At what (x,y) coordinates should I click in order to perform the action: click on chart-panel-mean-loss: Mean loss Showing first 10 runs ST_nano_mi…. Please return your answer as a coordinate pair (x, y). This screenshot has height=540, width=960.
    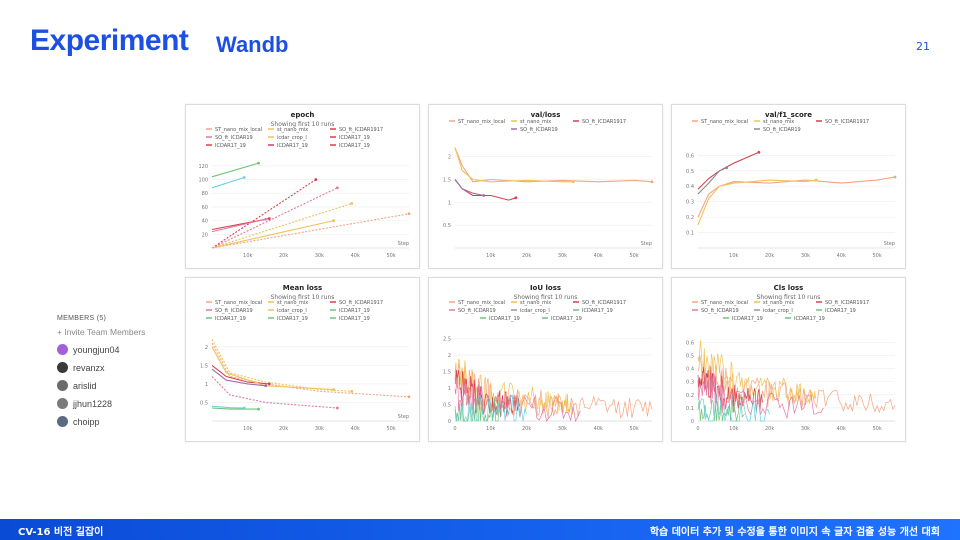
    Looking at the image, I should click on (302, 359).